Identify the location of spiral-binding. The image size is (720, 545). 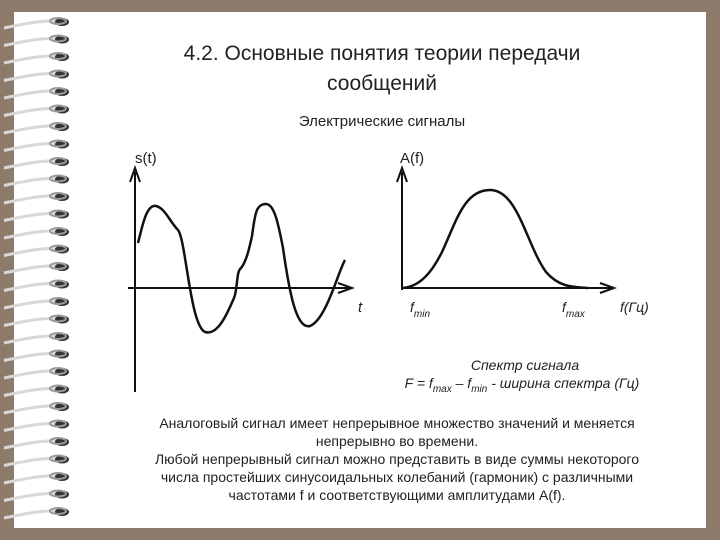
(36, 268).